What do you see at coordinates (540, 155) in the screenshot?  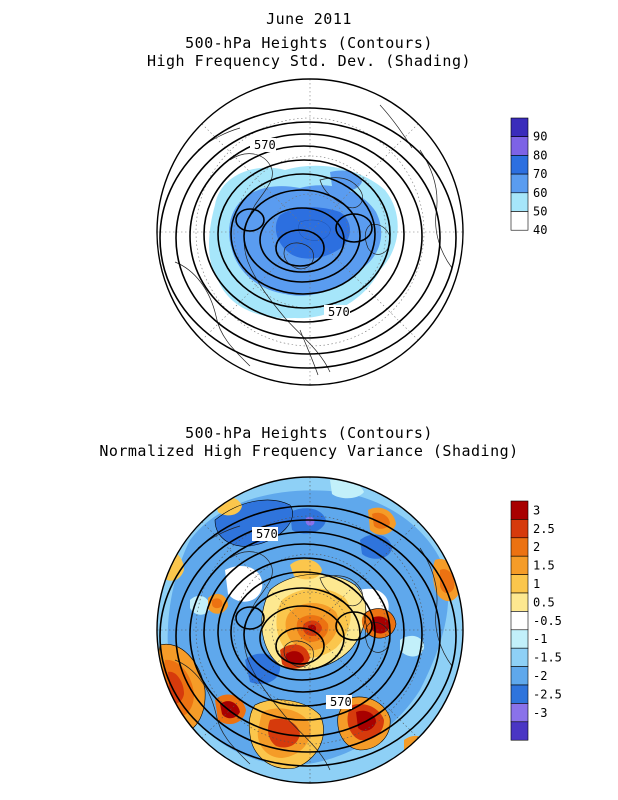 I see `top-colorbar-tick-label: 80` at bounding box center [540, 155].